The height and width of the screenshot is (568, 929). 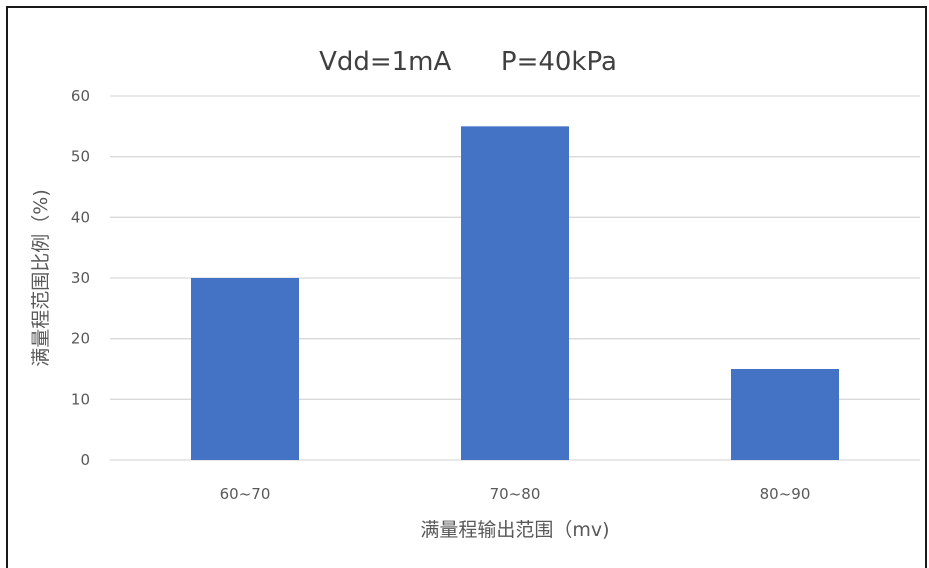 What do you see at coordinates (80, 399) in the screenshot?
I see `y-tick-label: 10` at bounding box center [80, 399].